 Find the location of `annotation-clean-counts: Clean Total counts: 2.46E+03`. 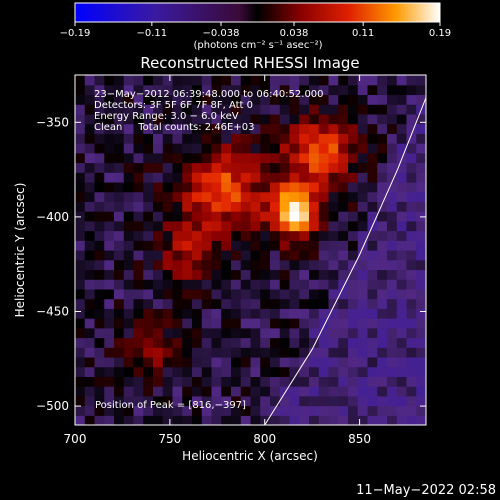

annotation-clean-counts: Clean Total counts: 2.46E+03 is located at coordinates (174, 127).